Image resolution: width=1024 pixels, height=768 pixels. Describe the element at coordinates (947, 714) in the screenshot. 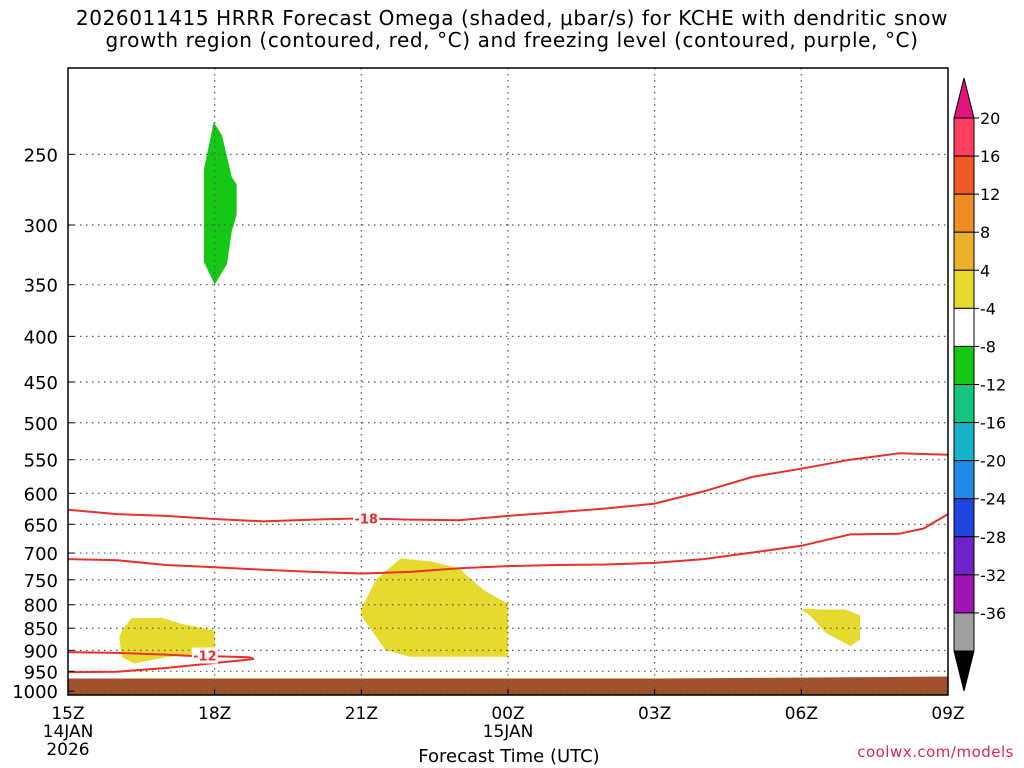

I see `x-tick-label-09Z: 09Z` at that location.